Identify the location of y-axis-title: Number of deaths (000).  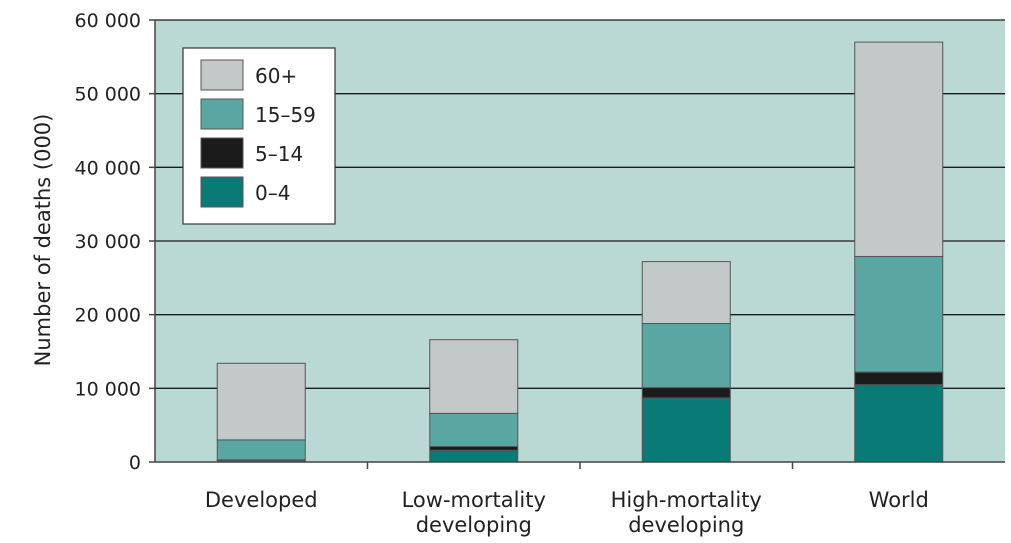
(43, 240).